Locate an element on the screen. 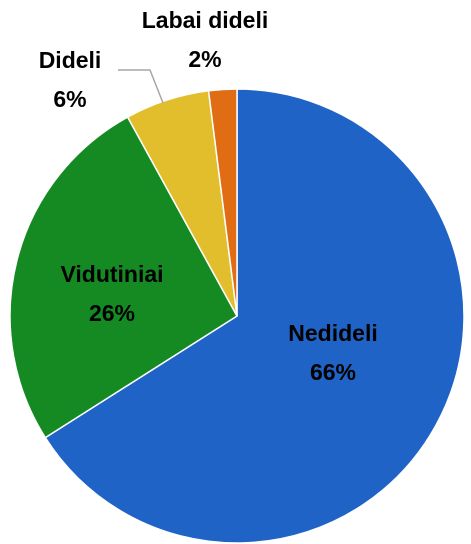 The image size is (471, 544). slice-value: 66% is located at coordinates (333, 372).